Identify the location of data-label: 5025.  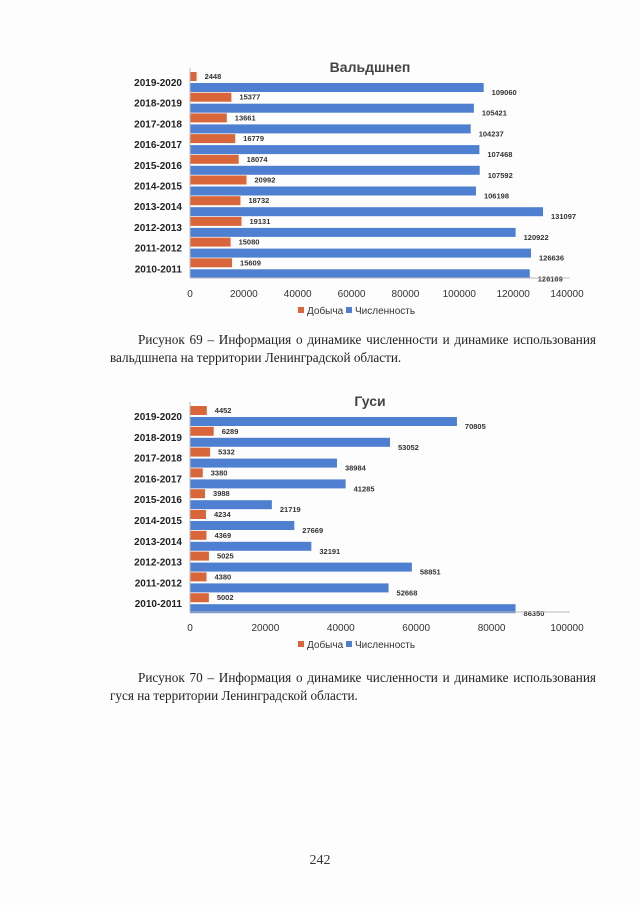
(225, 556).